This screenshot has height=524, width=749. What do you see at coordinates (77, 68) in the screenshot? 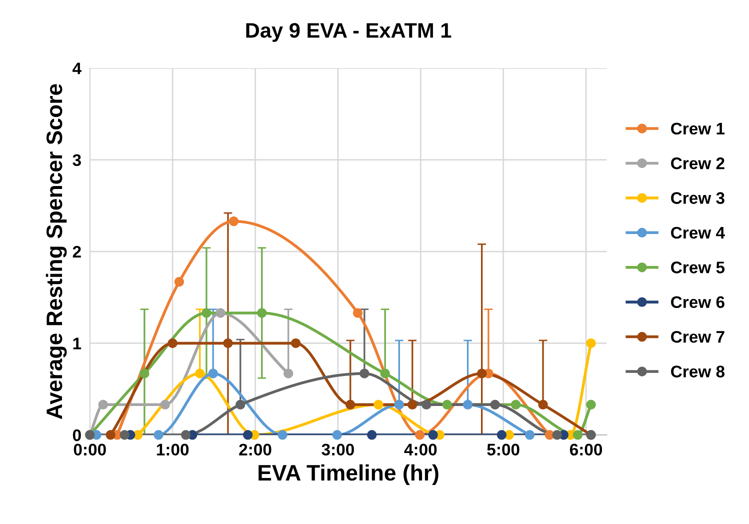
I see `y-tick-label: 4` at bounding box center [77, 68].